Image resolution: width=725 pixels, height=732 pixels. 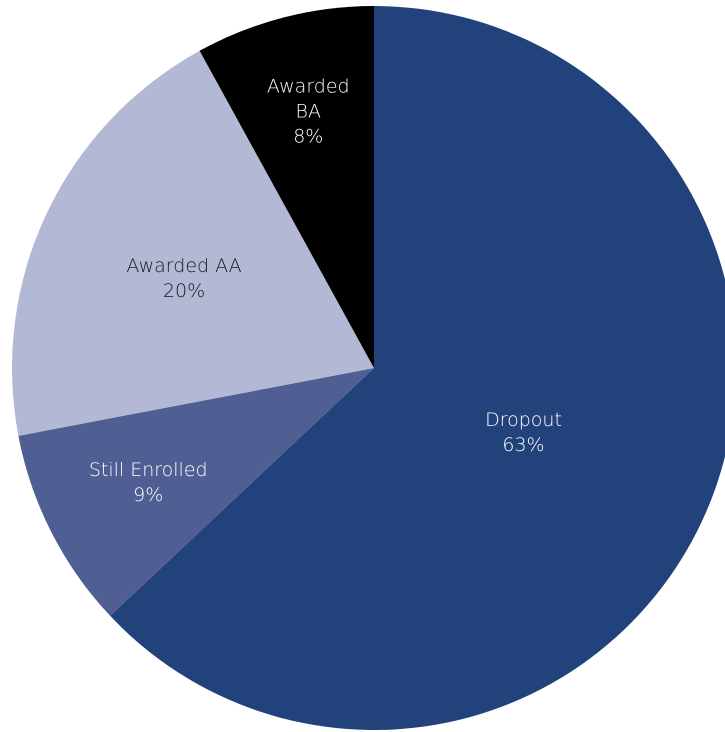 What do you see at coordinates (523, 444) in the screenshot?
I see `value-label: 63%` at bounding box center [523, 444].